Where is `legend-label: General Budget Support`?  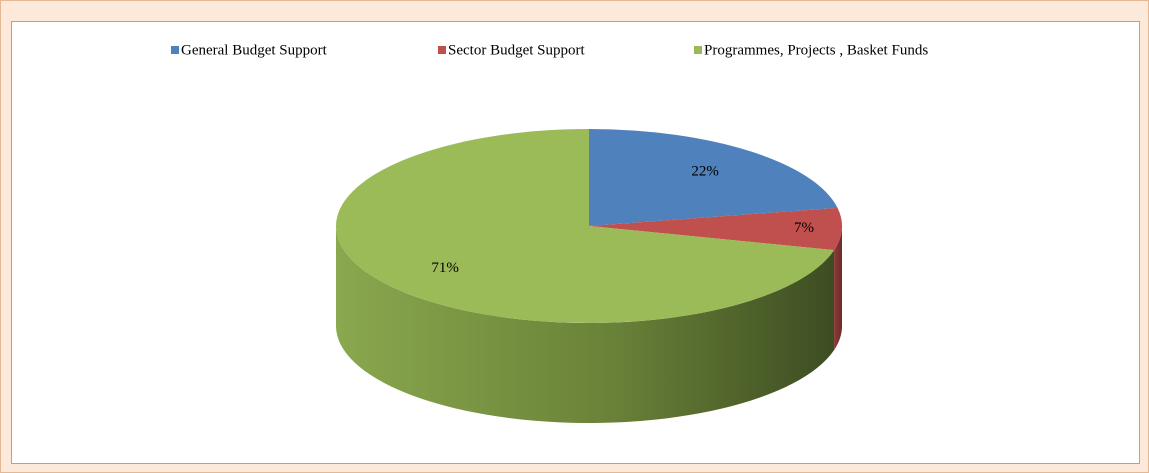
legend-label: General Budget Support is located at coordinates (254, 50).